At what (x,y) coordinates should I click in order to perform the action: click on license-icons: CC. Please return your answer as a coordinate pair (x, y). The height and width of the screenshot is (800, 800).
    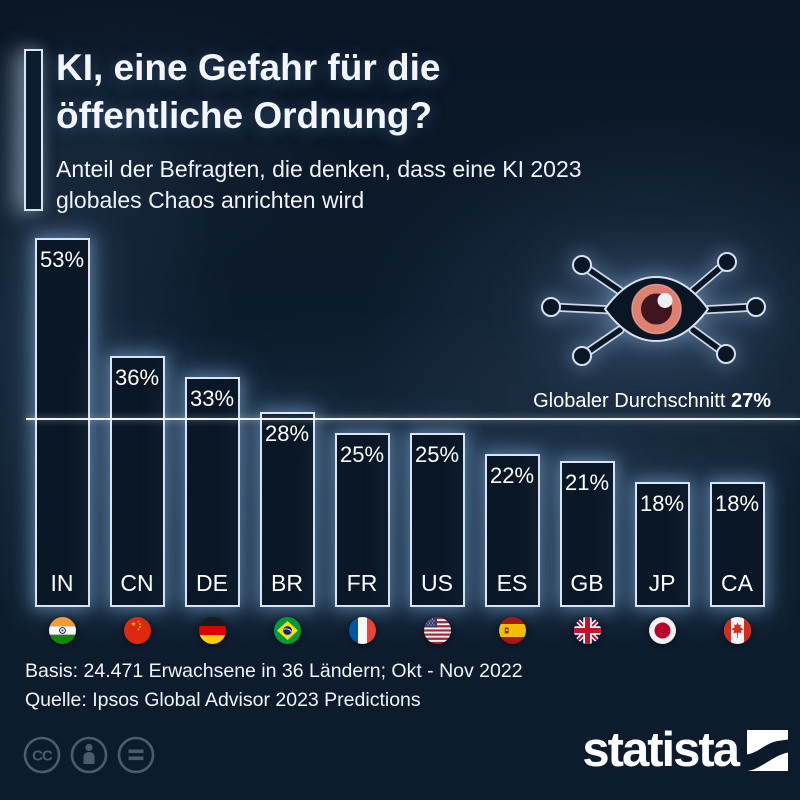
    Looking at the image, I should click on (89, 755).